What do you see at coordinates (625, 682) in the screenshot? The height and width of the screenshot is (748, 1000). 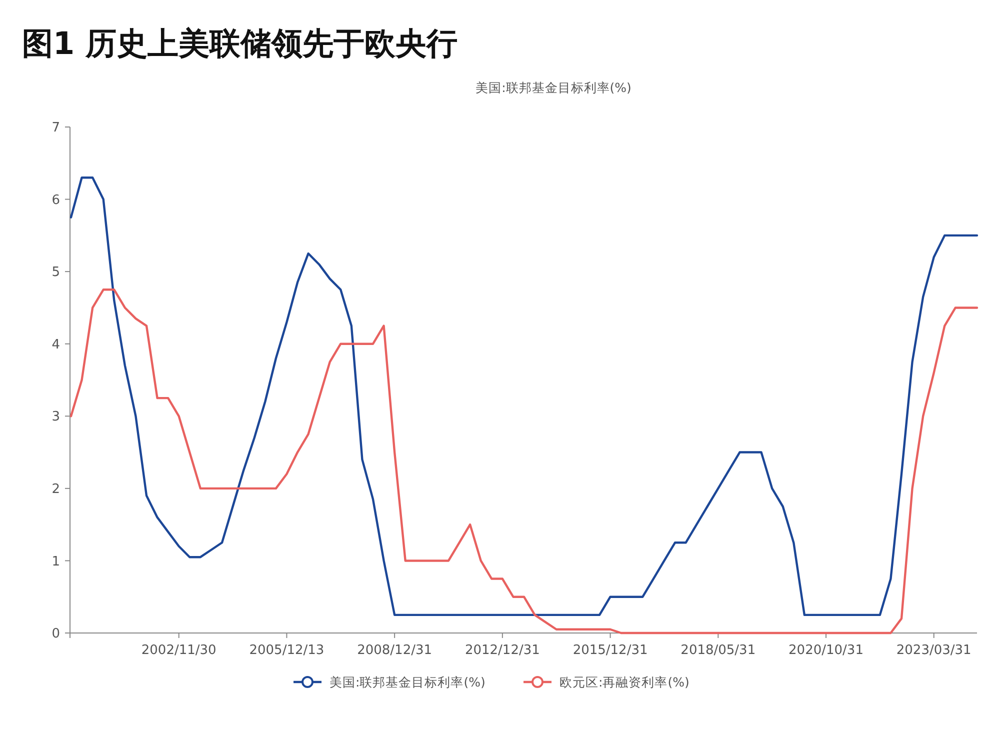 I see `legend-label: 欧元区:再融资利率(%)` at bounding box center [625, 682].